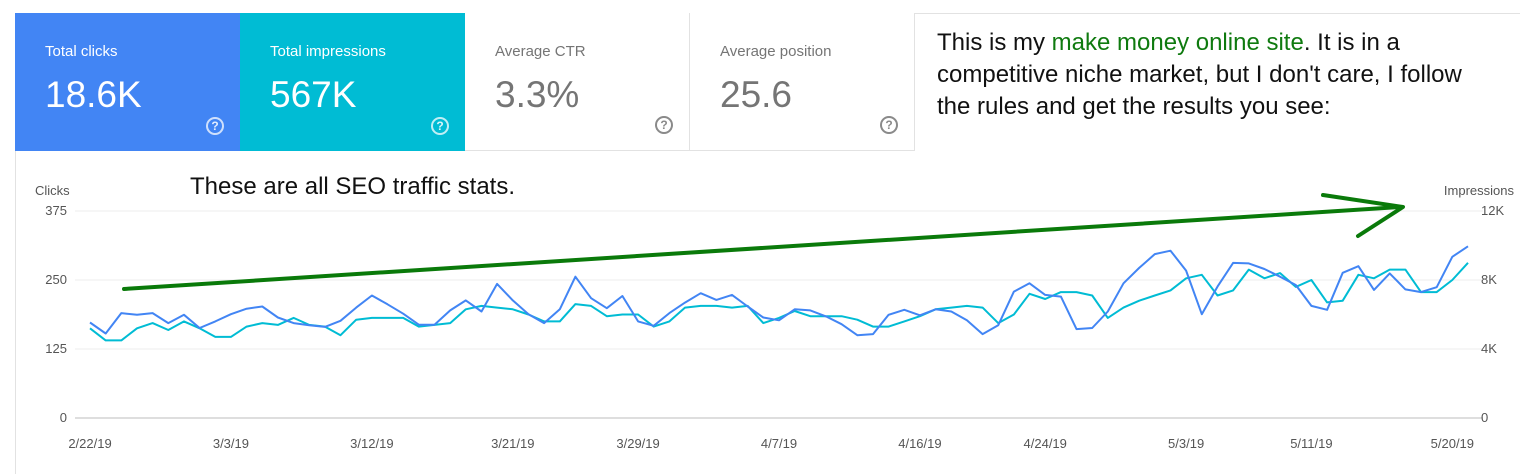 The height and width of the screenshot is (474, 1520). I want to click on total-clicks-value: 18.6K, so click(93, 94).